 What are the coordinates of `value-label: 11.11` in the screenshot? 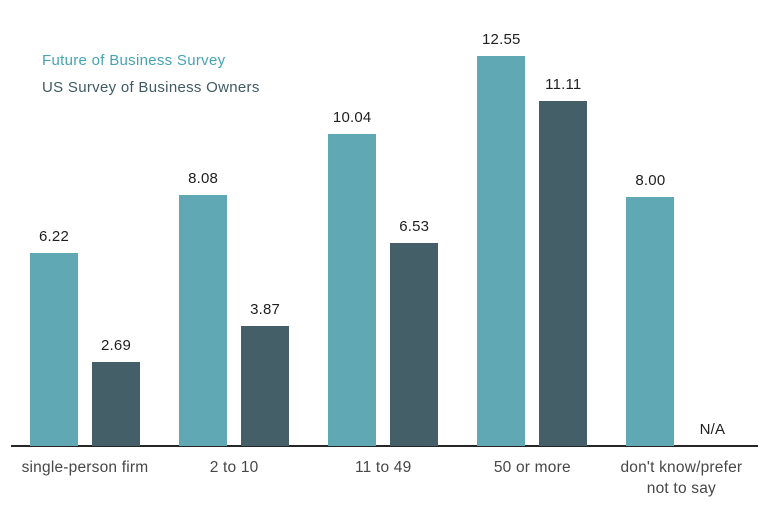 It's located at (563, 84).